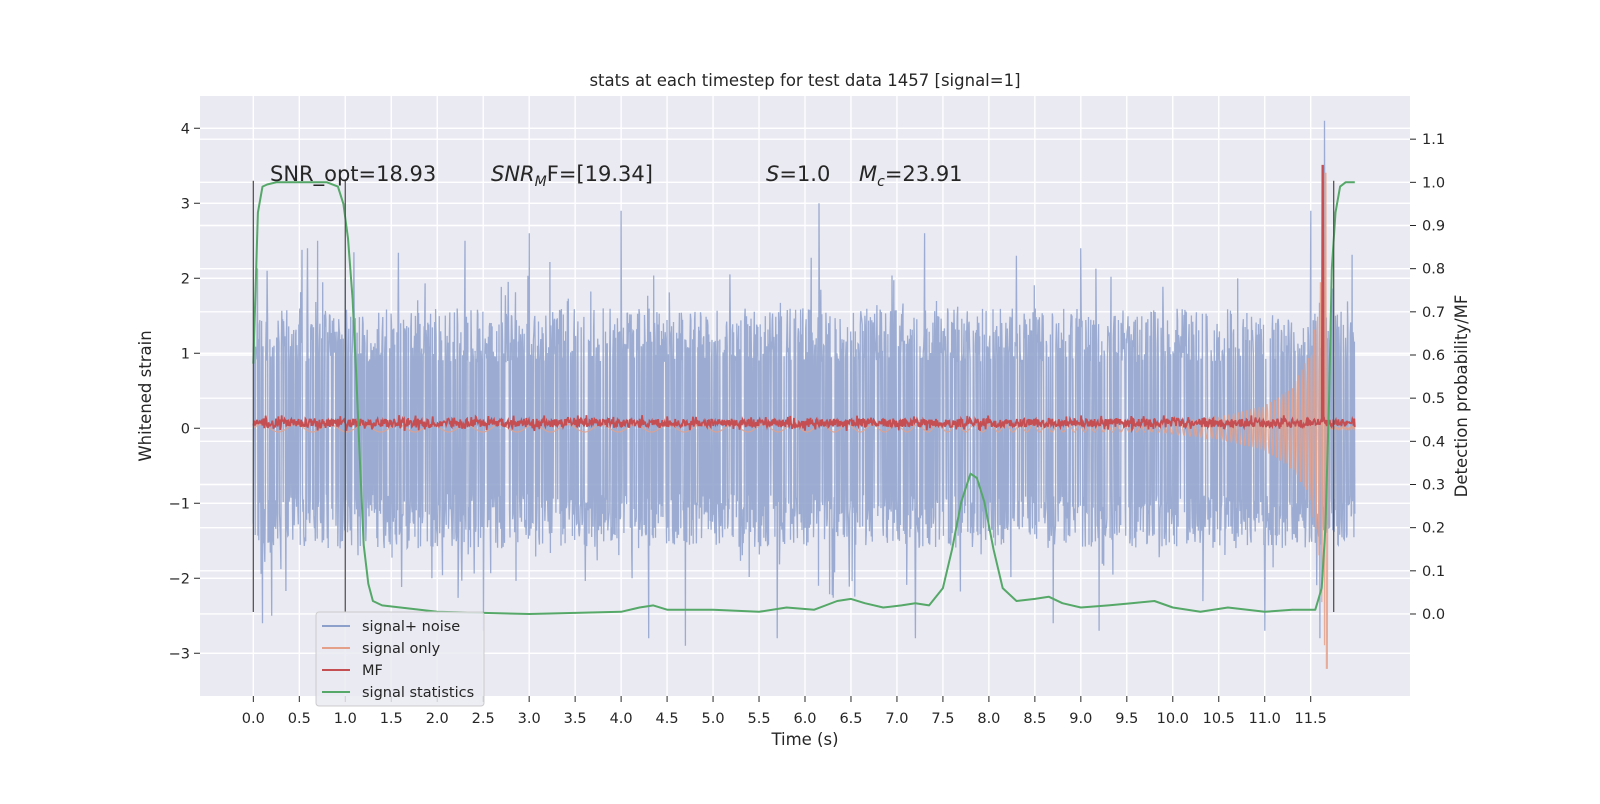 The width and height of the screenshot is (1600, 804). What do you see at coordinates (1433, 615) in the screenshot?
I see `y-right-tick-label: 0.0` at bounding box center [1433, 615].